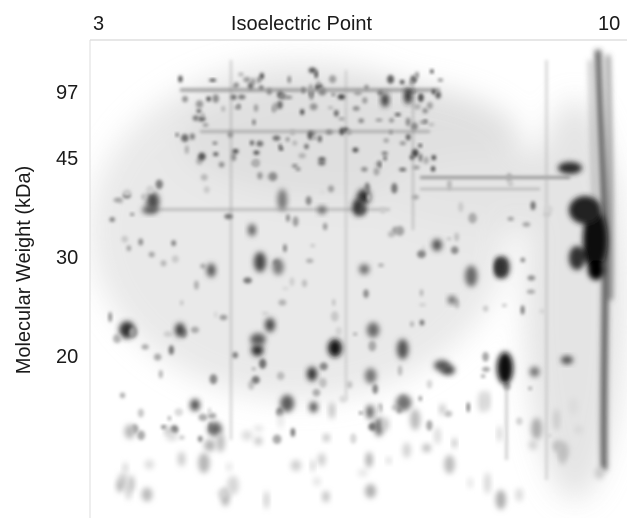  What do you see at coordinates (67, 357) in the screenshot?
I see `y-tick-20: 20` at bounding box center [67, 357].